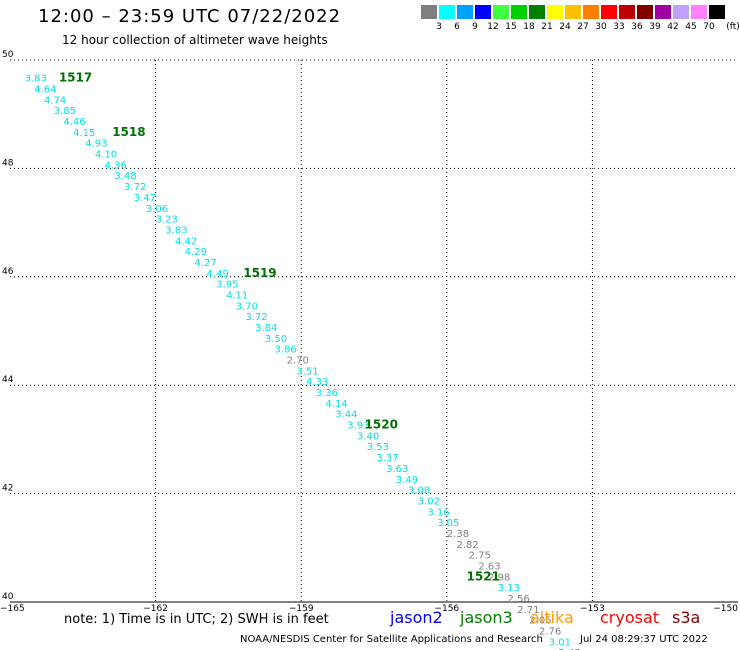 The image size is (740, 650). What do you see at coordinates (286, 350) in the screenshot?
I see `swh-value: 3.86` at bounding box center [286, 350].